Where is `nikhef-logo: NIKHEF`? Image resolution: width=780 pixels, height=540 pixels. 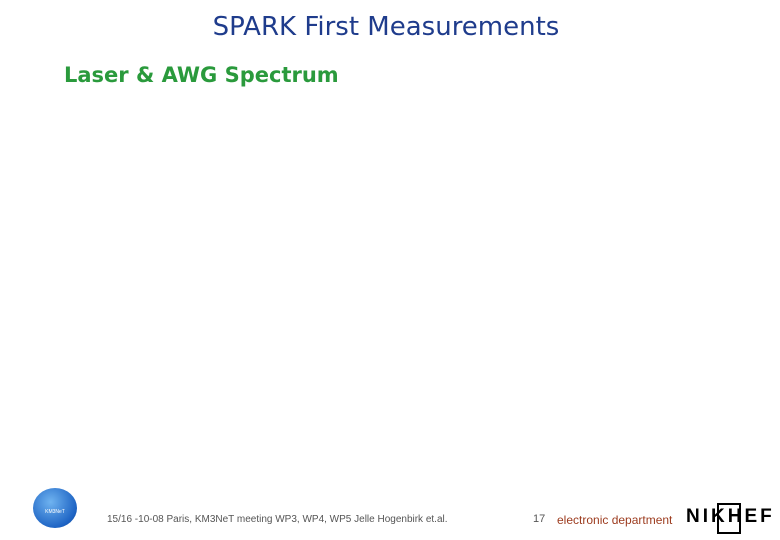 nikhef-logo: NIKHEF is located at coordinates (730, 516).